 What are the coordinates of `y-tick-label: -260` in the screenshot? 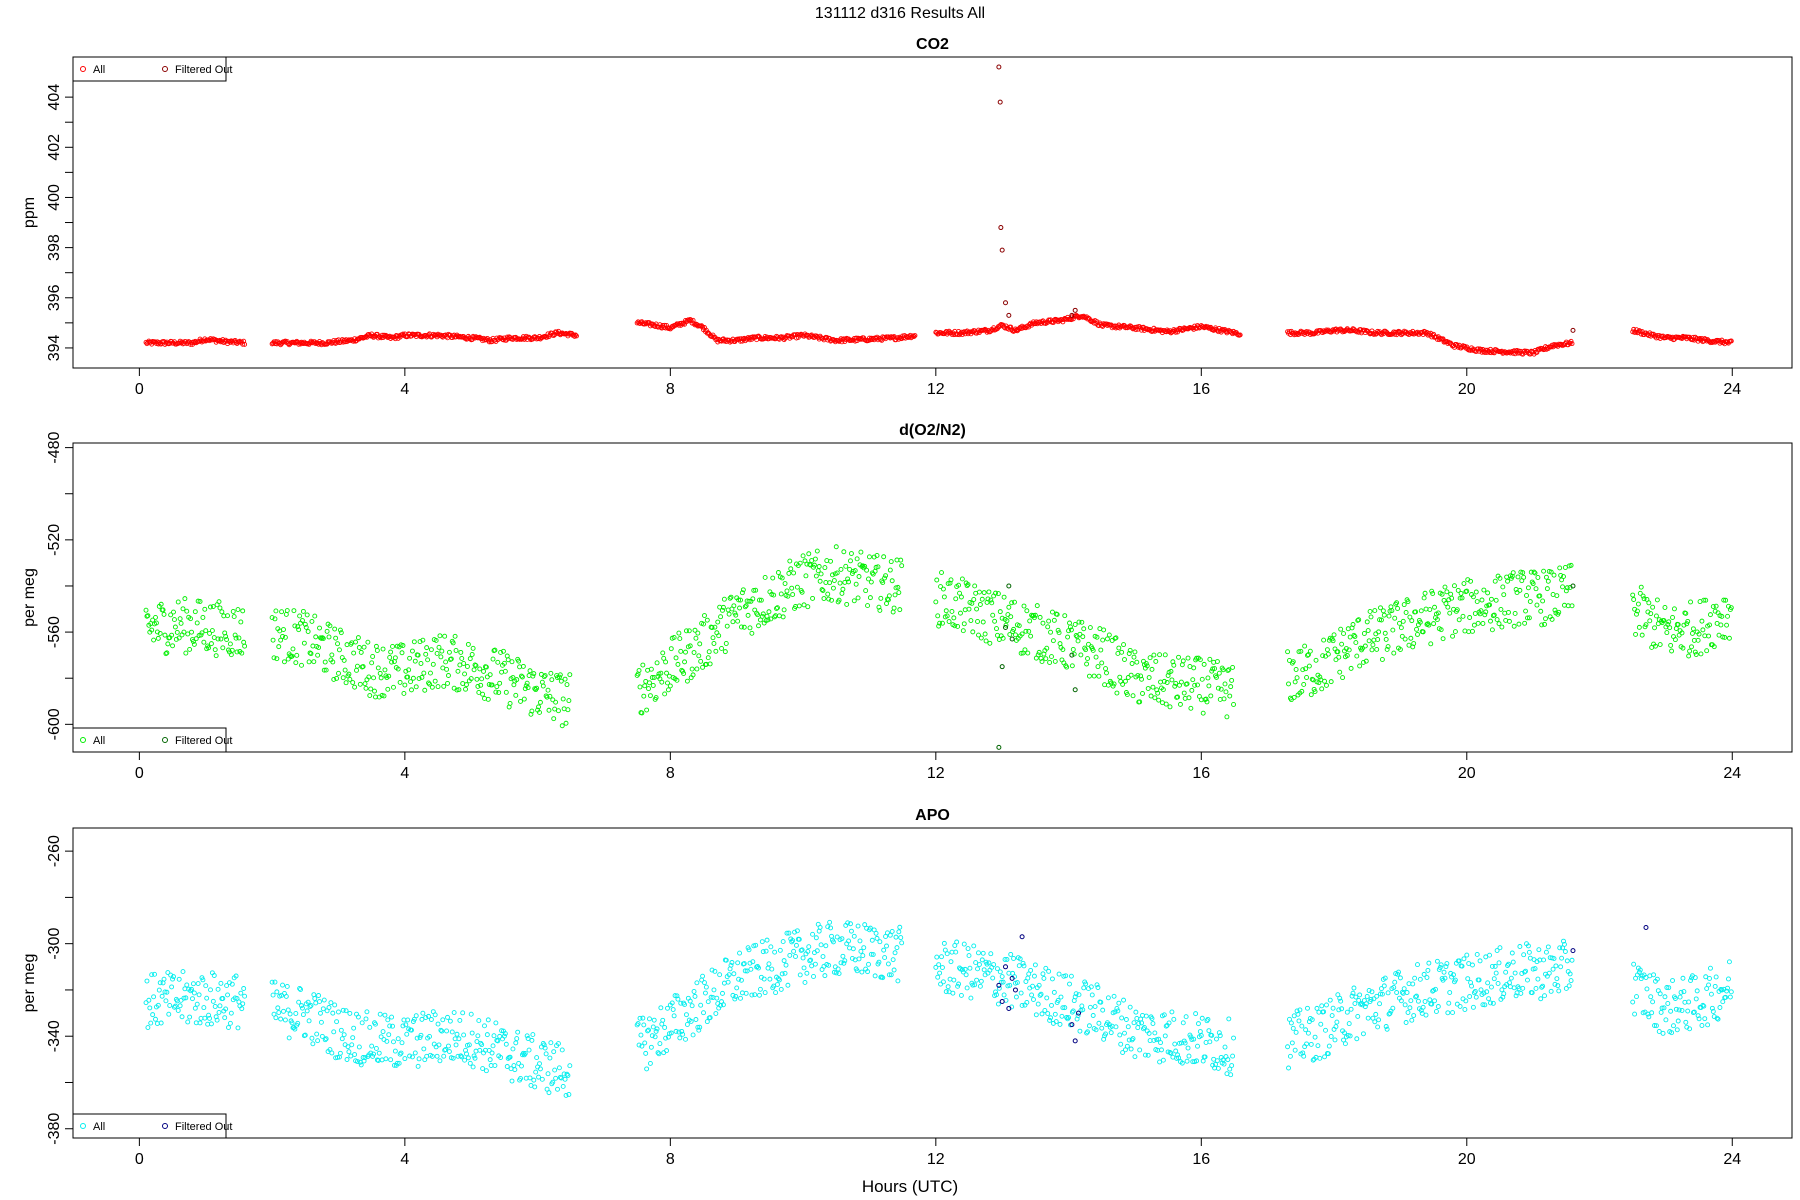 It's located at (54, 851).